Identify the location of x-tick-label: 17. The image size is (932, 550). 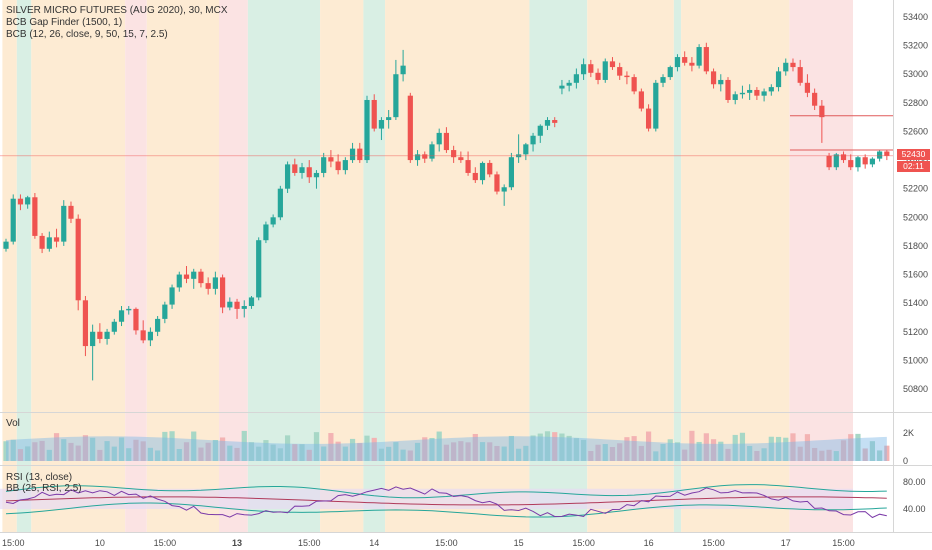
(786, 543).